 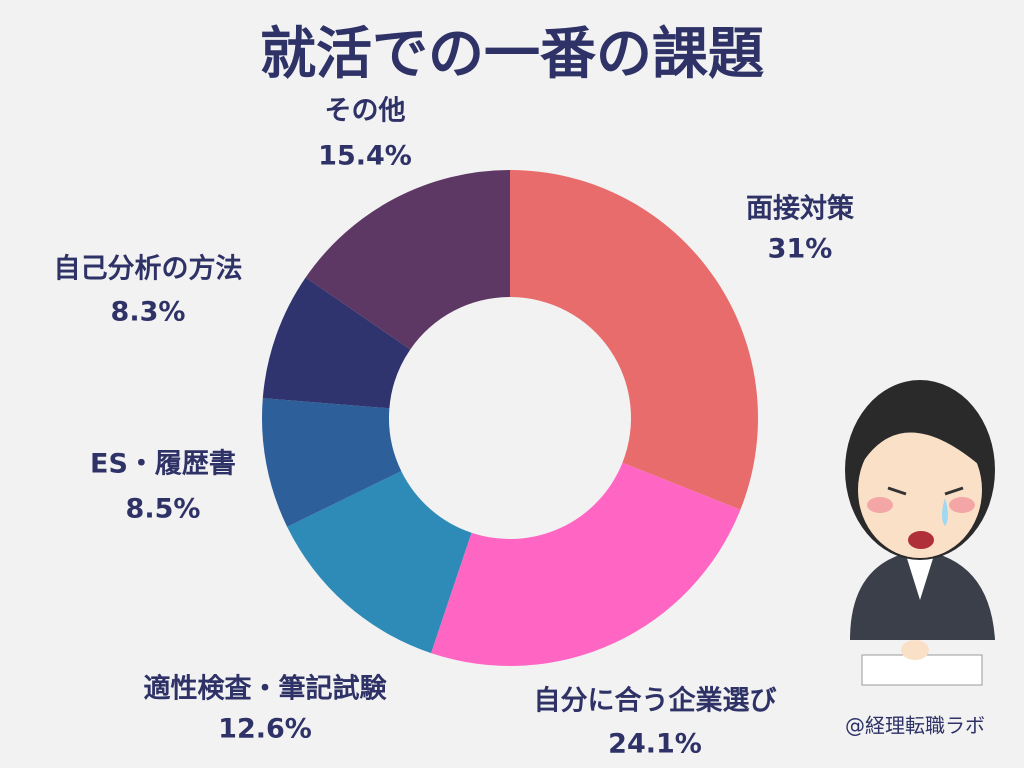 What do you see at coordinates (163, 464) in the screenshot?
I see `slice-label: ES・履歴書` at bounding box center [163, 464].